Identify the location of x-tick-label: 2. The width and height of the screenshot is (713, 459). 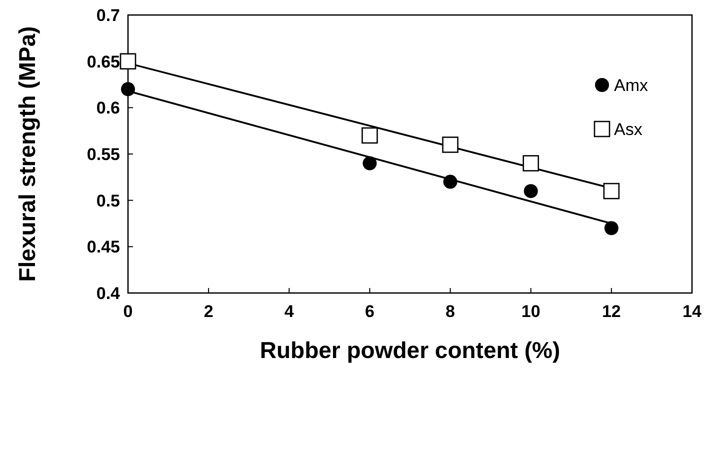
(209, 311).